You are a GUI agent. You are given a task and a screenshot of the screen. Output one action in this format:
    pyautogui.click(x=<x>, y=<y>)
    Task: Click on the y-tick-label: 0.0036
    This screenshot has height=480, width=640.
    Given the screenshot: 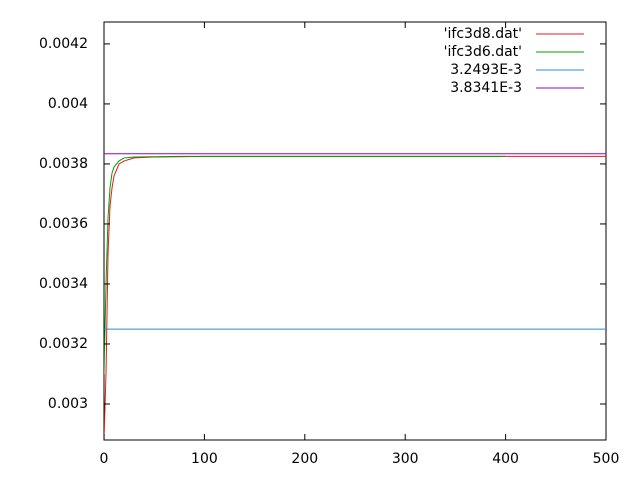 What is the action you would take?
    pyautogui.click(x=63, y=224)
    